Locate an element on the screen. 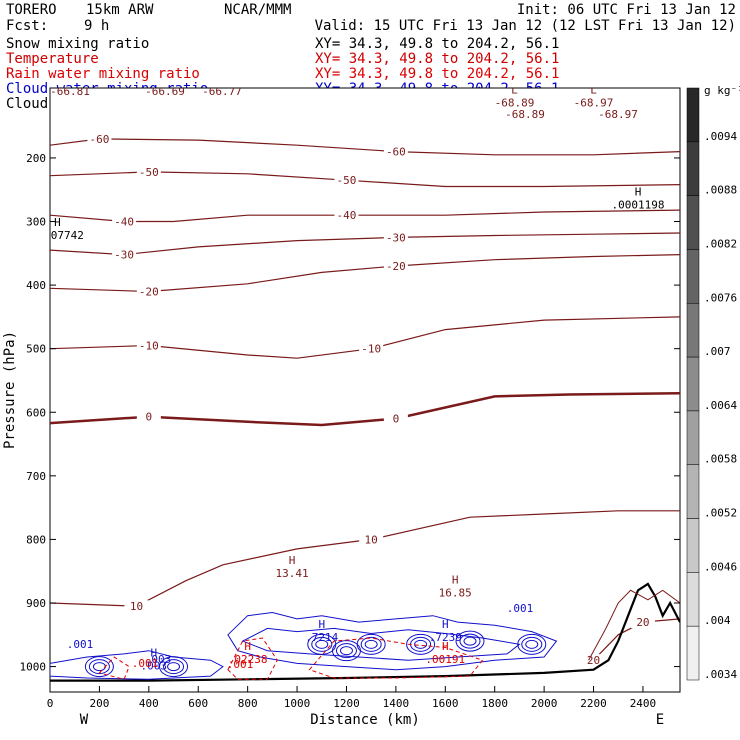 The height and width of the screenshot is (740, 740). temperature-label-8-1: 20 is located at coordinates (642, 622).